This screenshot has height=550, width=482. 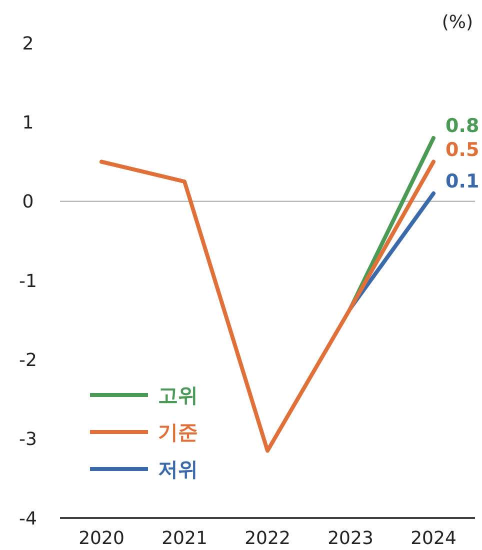 I want to click on data-label: 0.1, so click(x=463, y=181).